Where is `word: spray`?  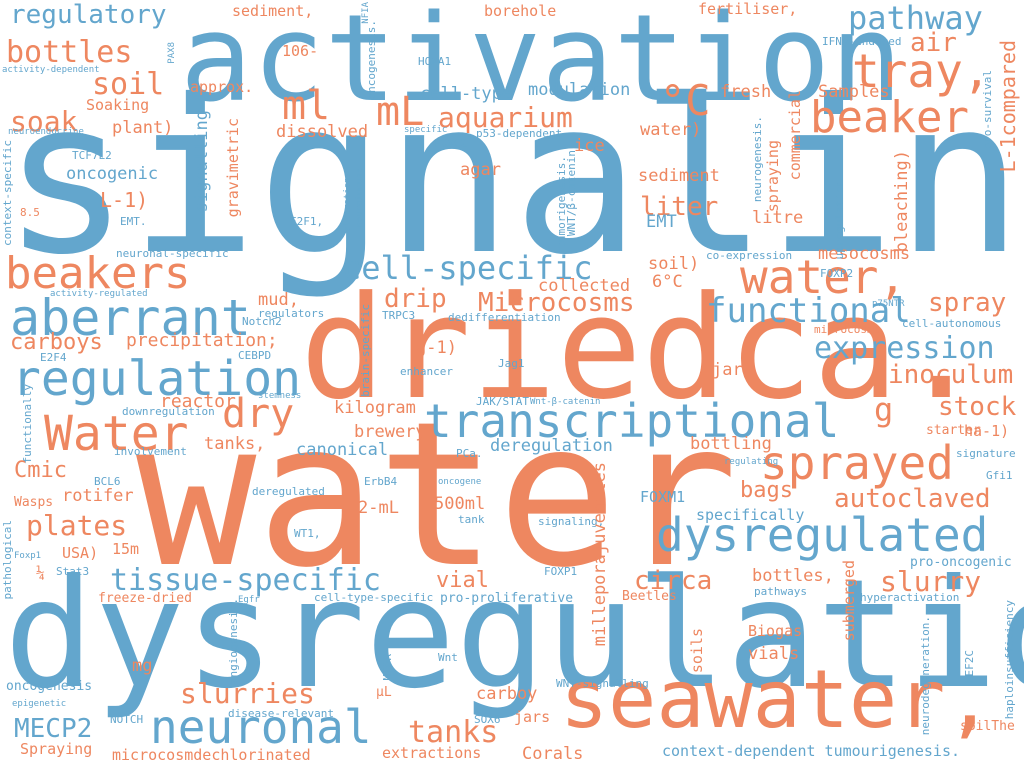 word: spray is located at coordinates (967, 303).